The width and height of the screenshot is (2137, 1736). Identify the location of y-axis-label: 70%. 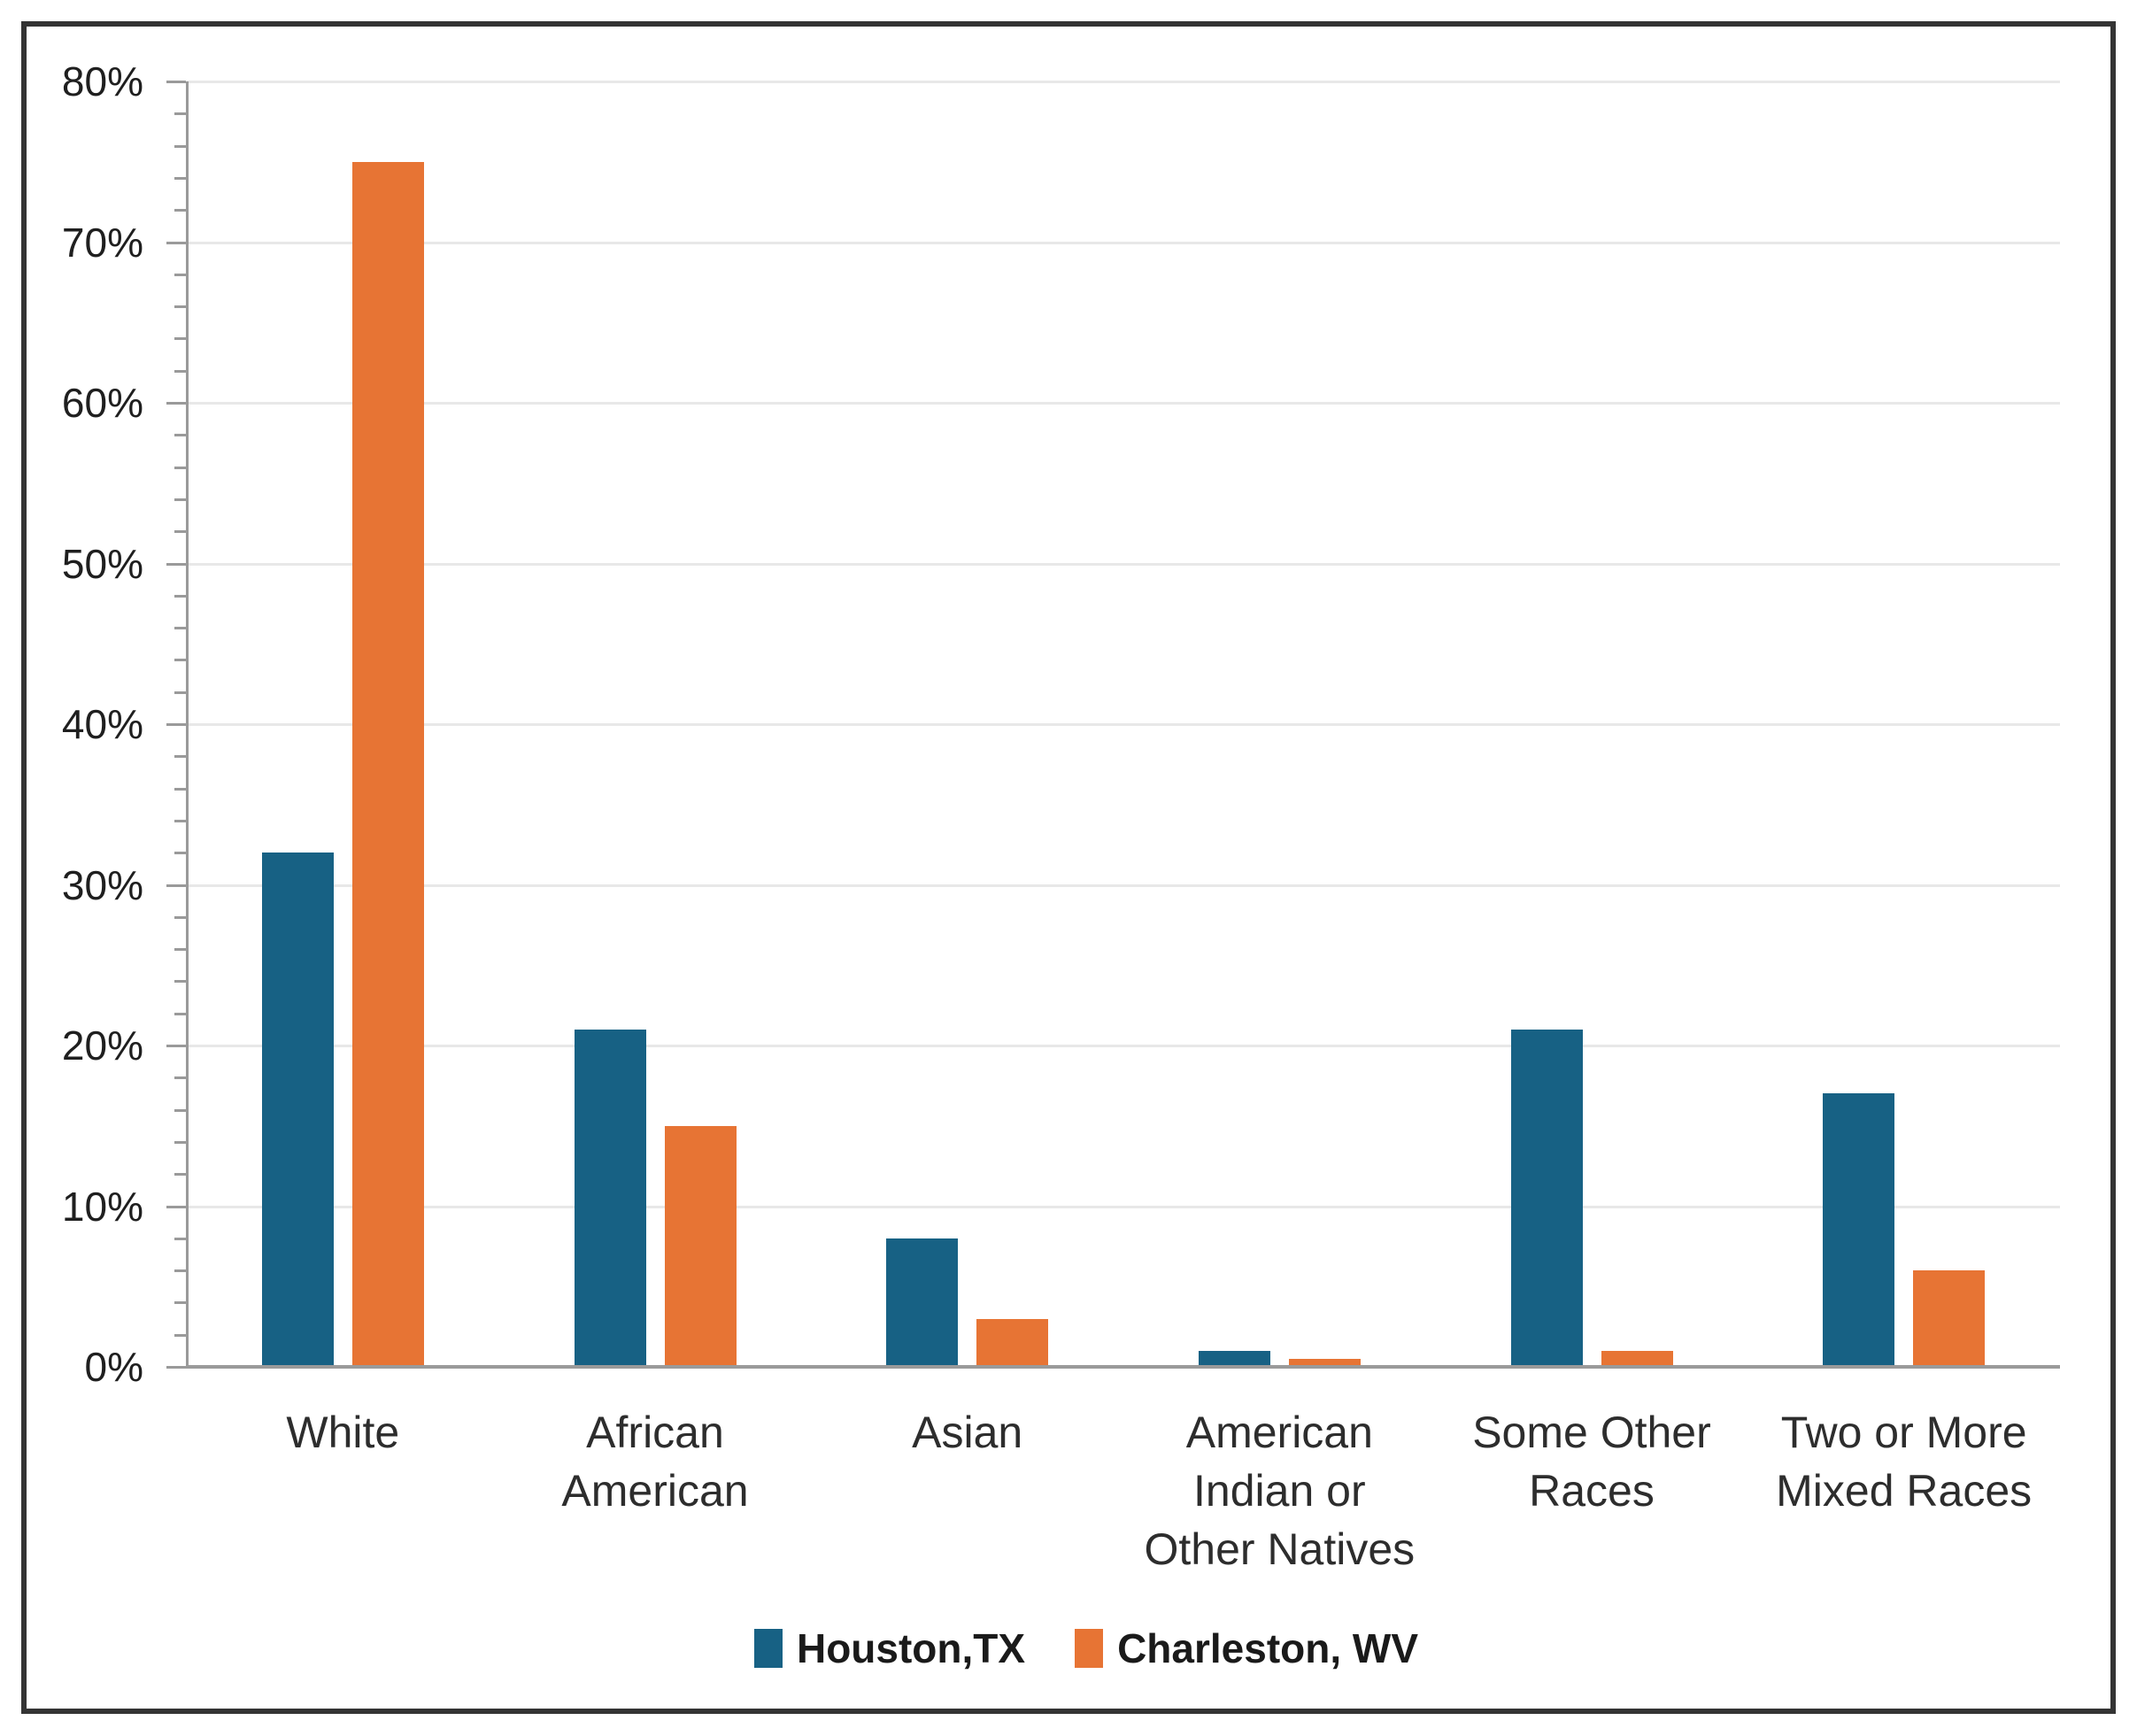
(102, 243).